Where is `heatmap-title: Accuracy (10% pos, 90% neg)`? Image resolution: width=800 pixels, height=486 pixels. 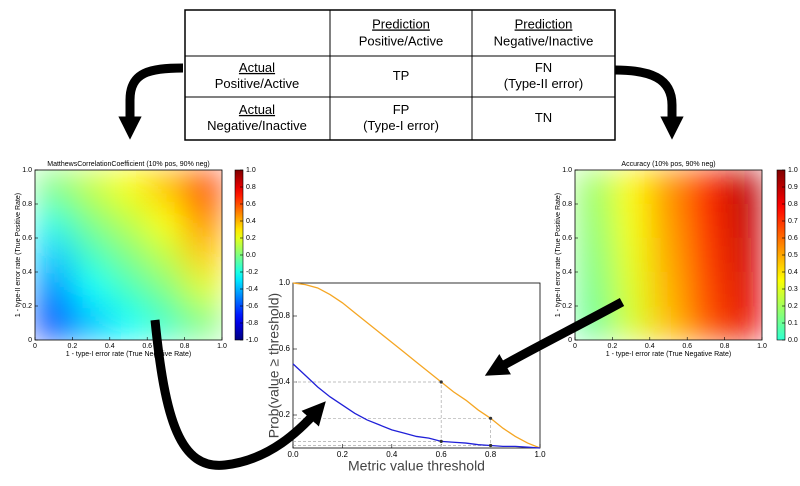
heatmap-title: Accuracy (10% pos, 90% neg) is located at coordinates (668, 164).